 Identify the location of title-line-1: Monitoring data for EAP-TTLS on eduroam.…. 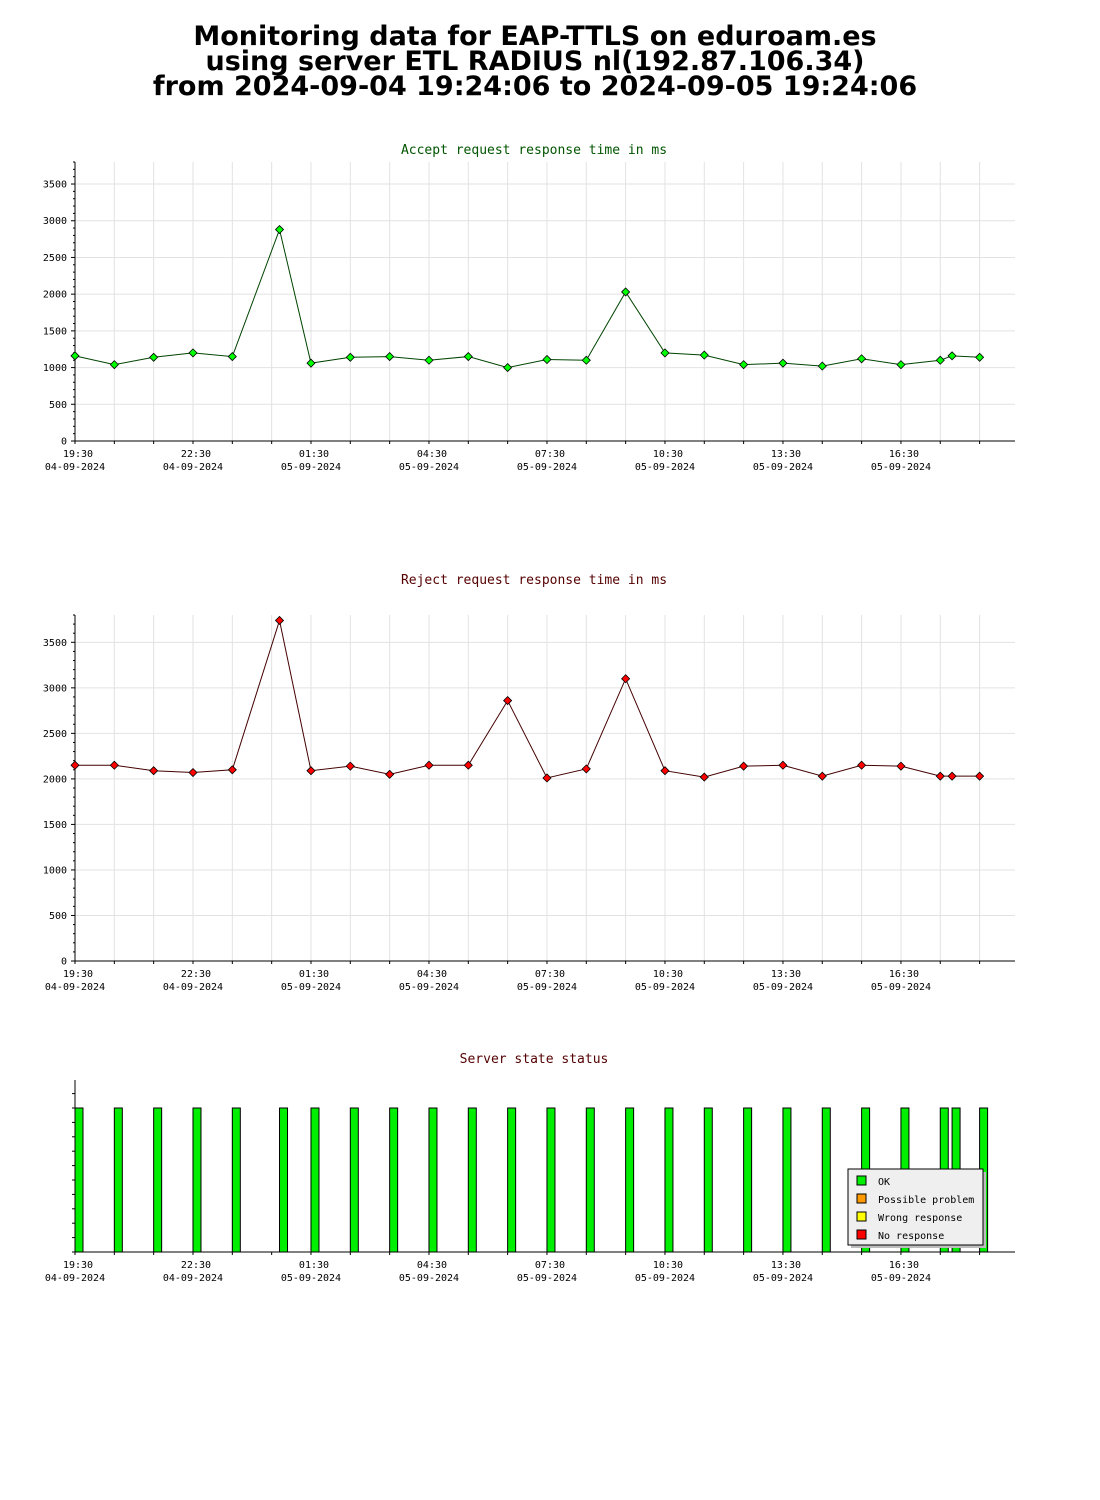
(535, 36).